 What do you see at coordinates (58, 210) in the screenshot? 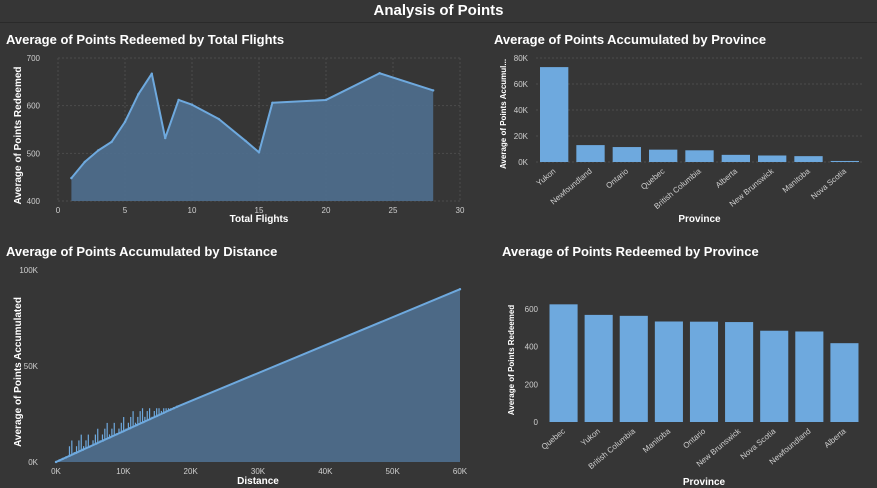
I see `x-tick-label: 0` at bounding box center [58, 210].